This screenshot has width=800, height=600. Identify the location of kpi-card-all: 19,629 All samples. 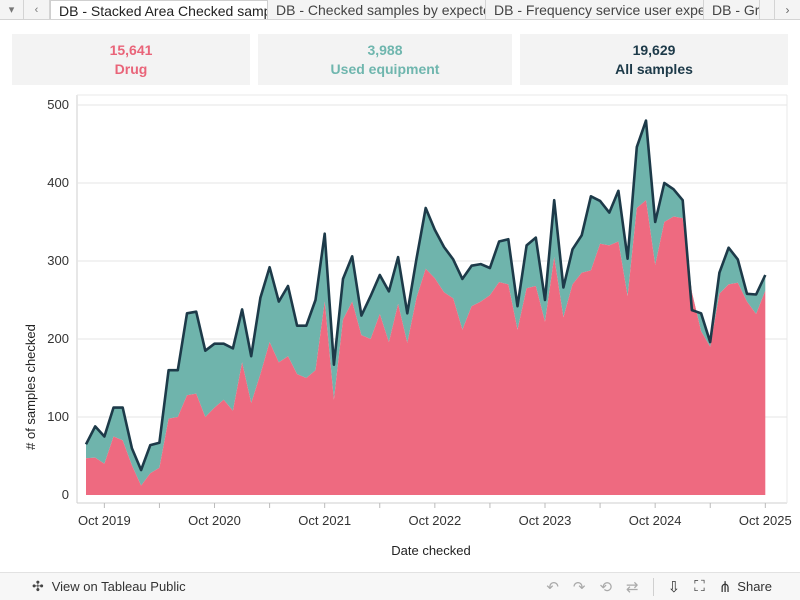
(654, 59).